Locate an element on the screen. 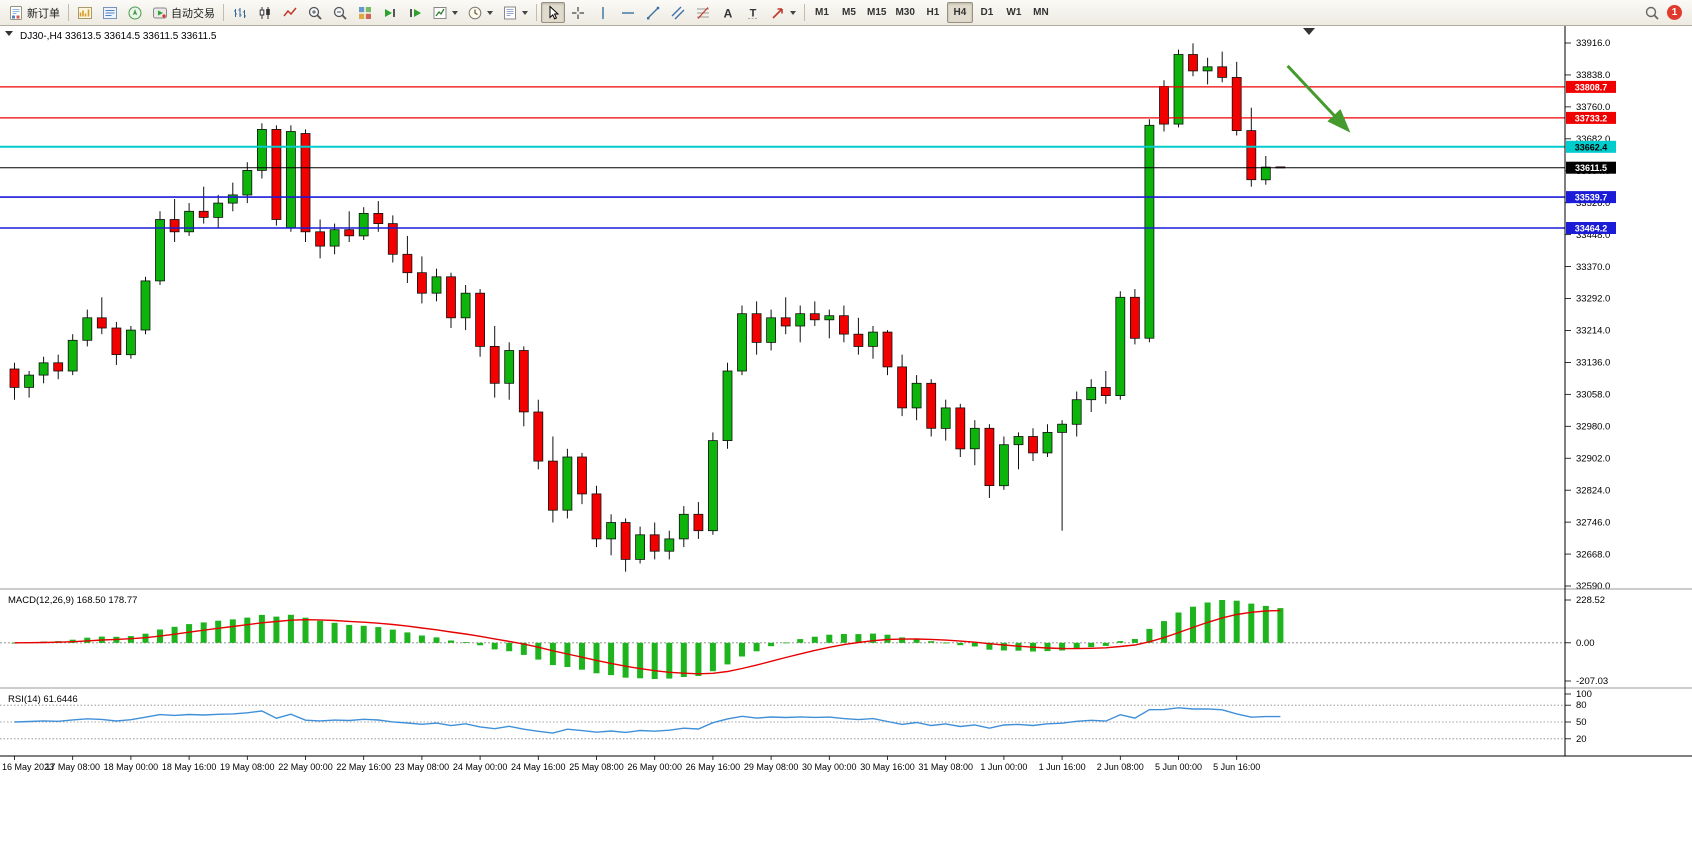  search-button is located at coordinates (1652, 12).